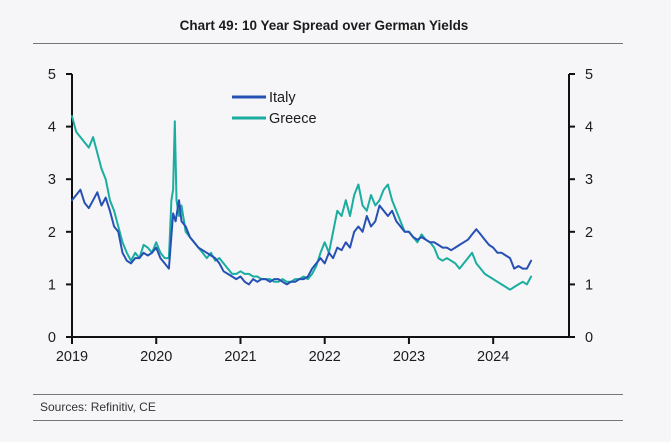 The width and height of the screenshot is (671, 442). I want to click on y-tick-label-left: 1, so click(52, 285).